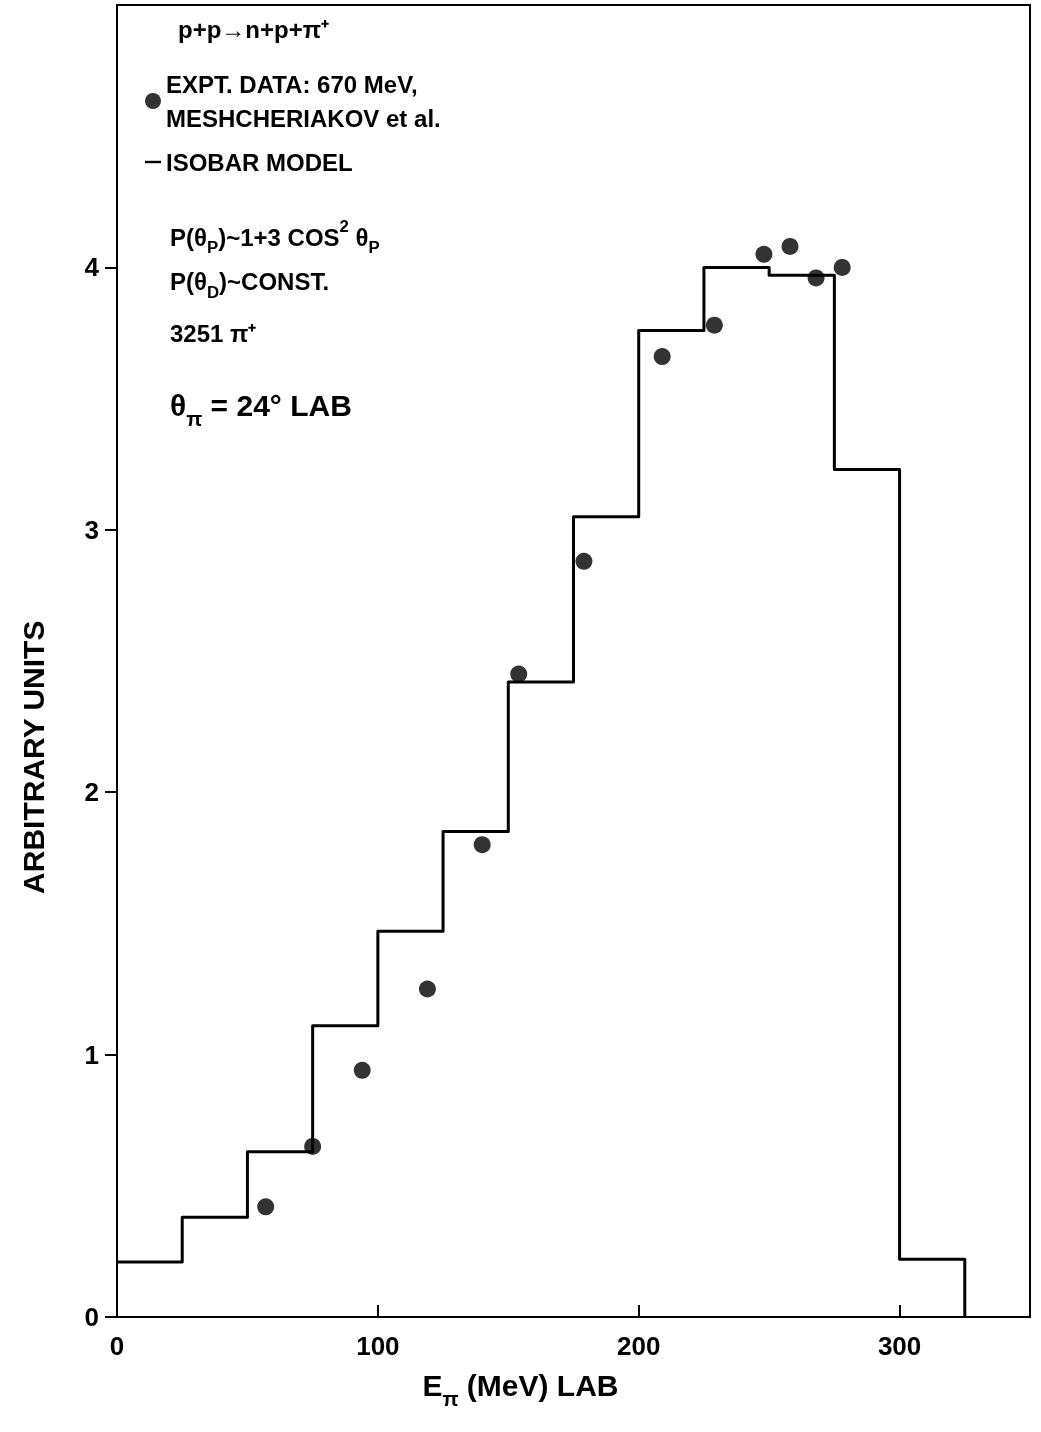  What do you see at coordinates (92, 267) in the screenshot?
I see `y-tick-label: 4` at bounding box center [92, 267].